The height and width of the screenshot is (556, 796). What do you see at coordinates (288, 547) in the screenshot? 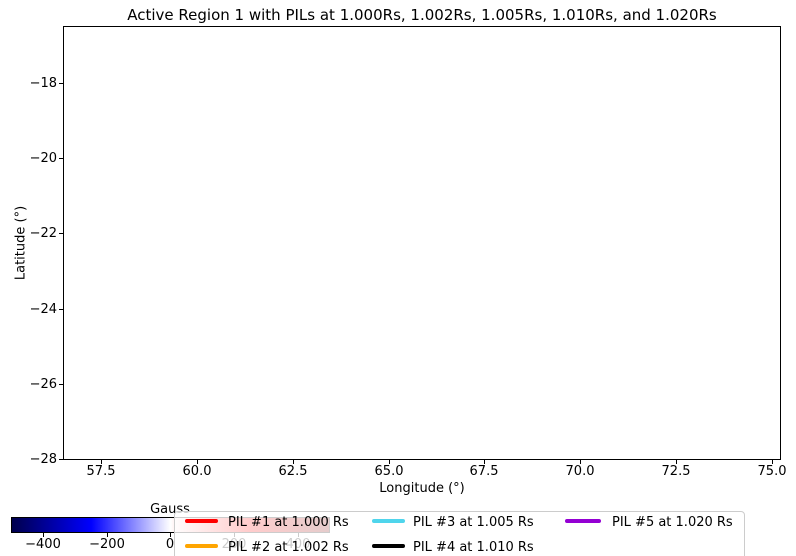
I see `legend-label-pil2: PIL #2 at 1.002 Rs` at bounding box center [288, 547].